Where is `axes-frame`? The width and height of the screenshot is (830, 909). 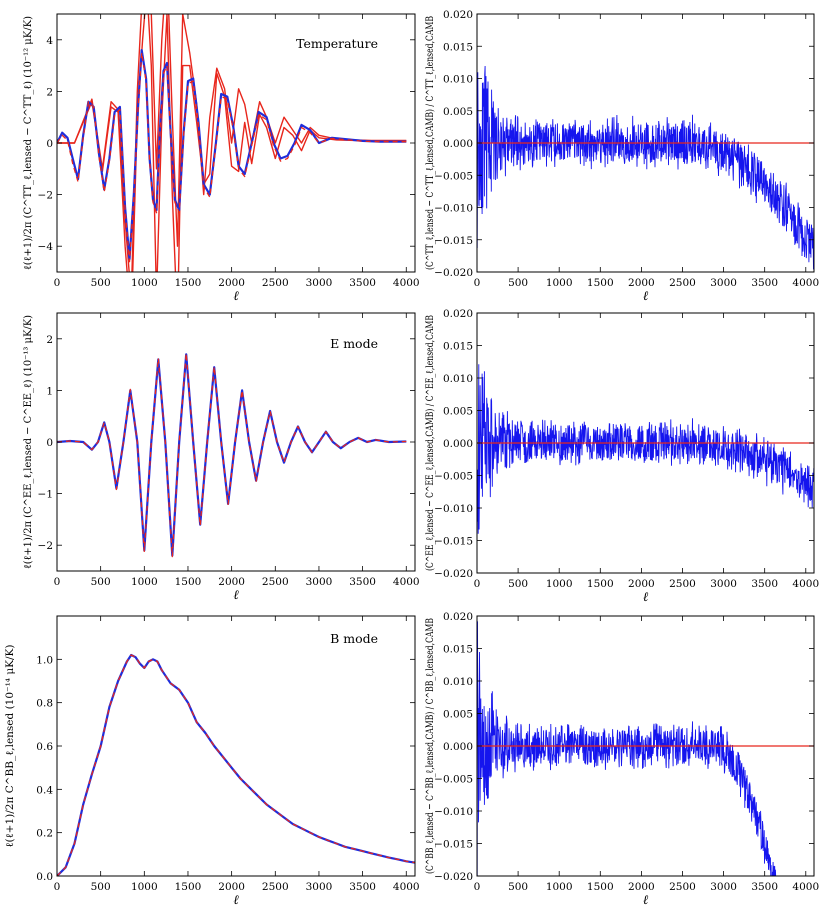 axes-frame is located at coordinates (236, 746).